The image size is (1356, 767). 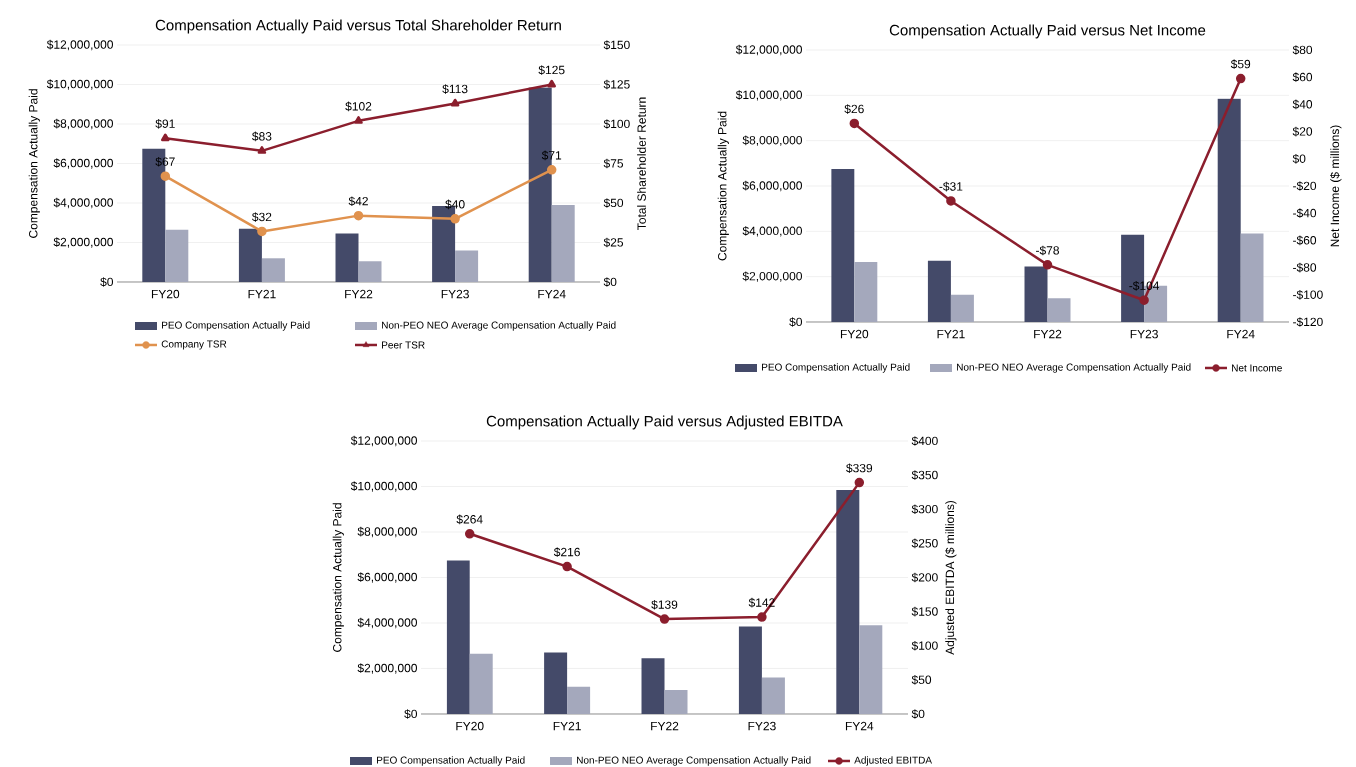 What do you see at coordinates (551, 70) in the screenshot?
I see `data-label: $125` at bounding box center [551, 70].